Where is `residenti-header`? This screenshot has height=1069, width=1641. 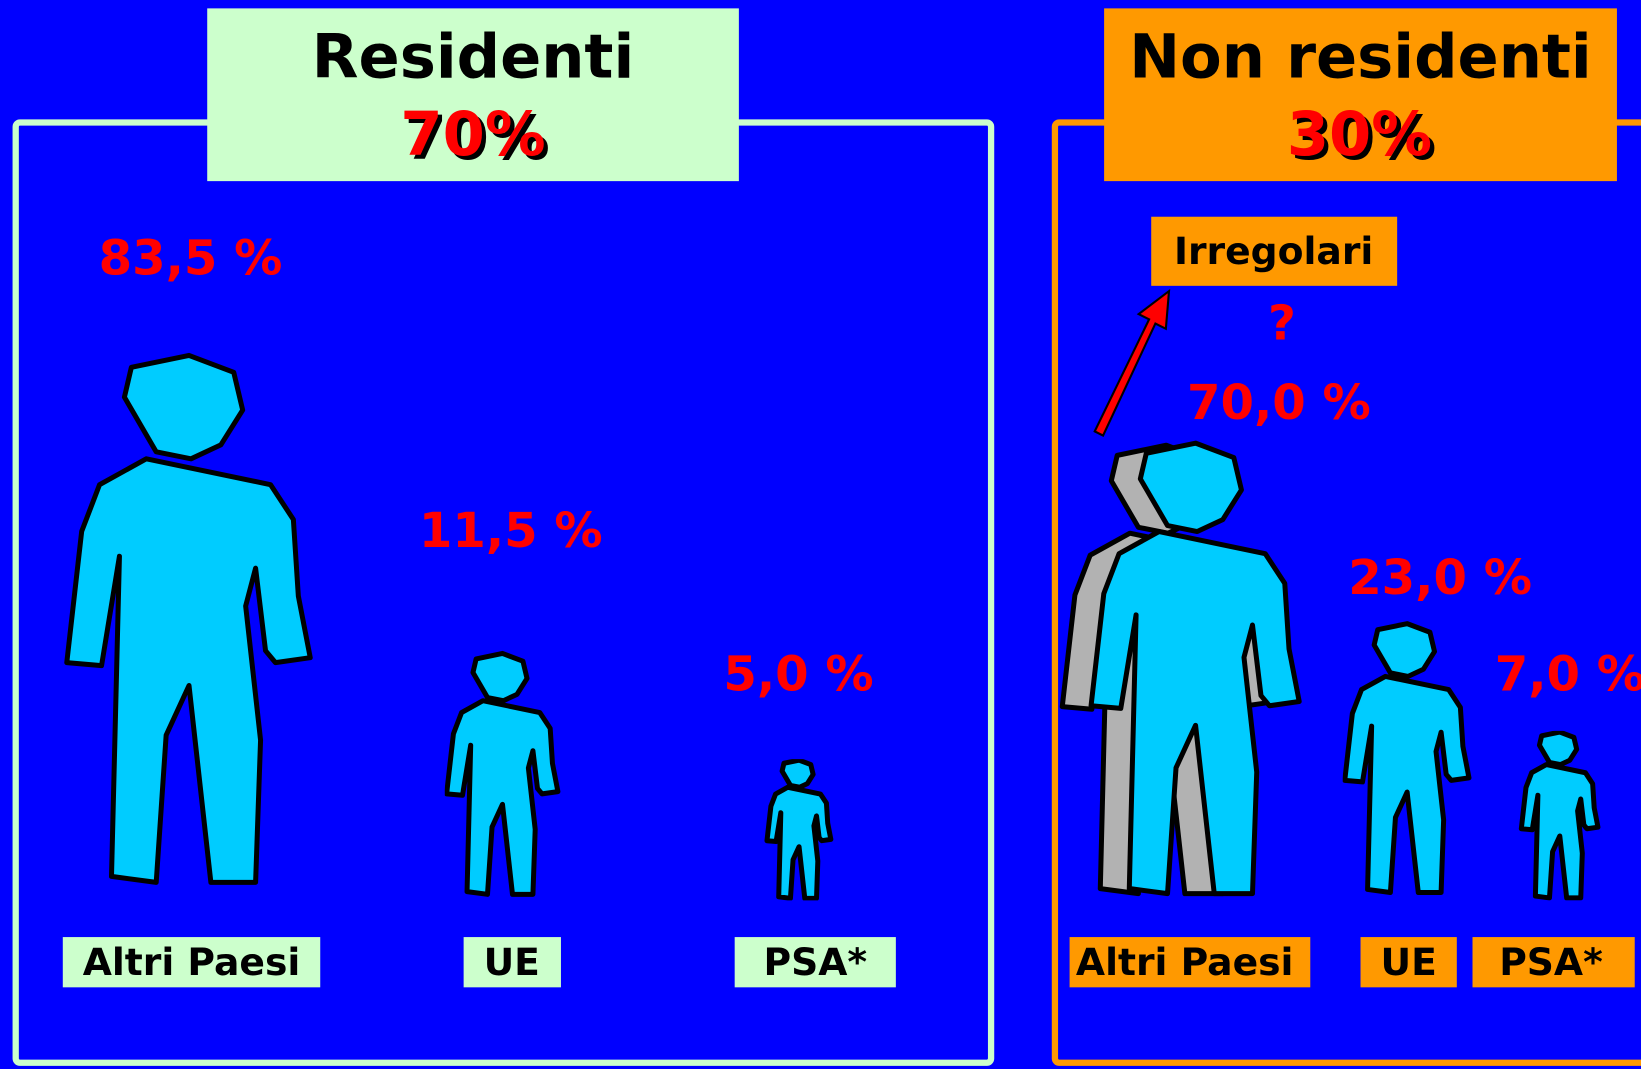
residenti-header is located at coordinates (473, 95).